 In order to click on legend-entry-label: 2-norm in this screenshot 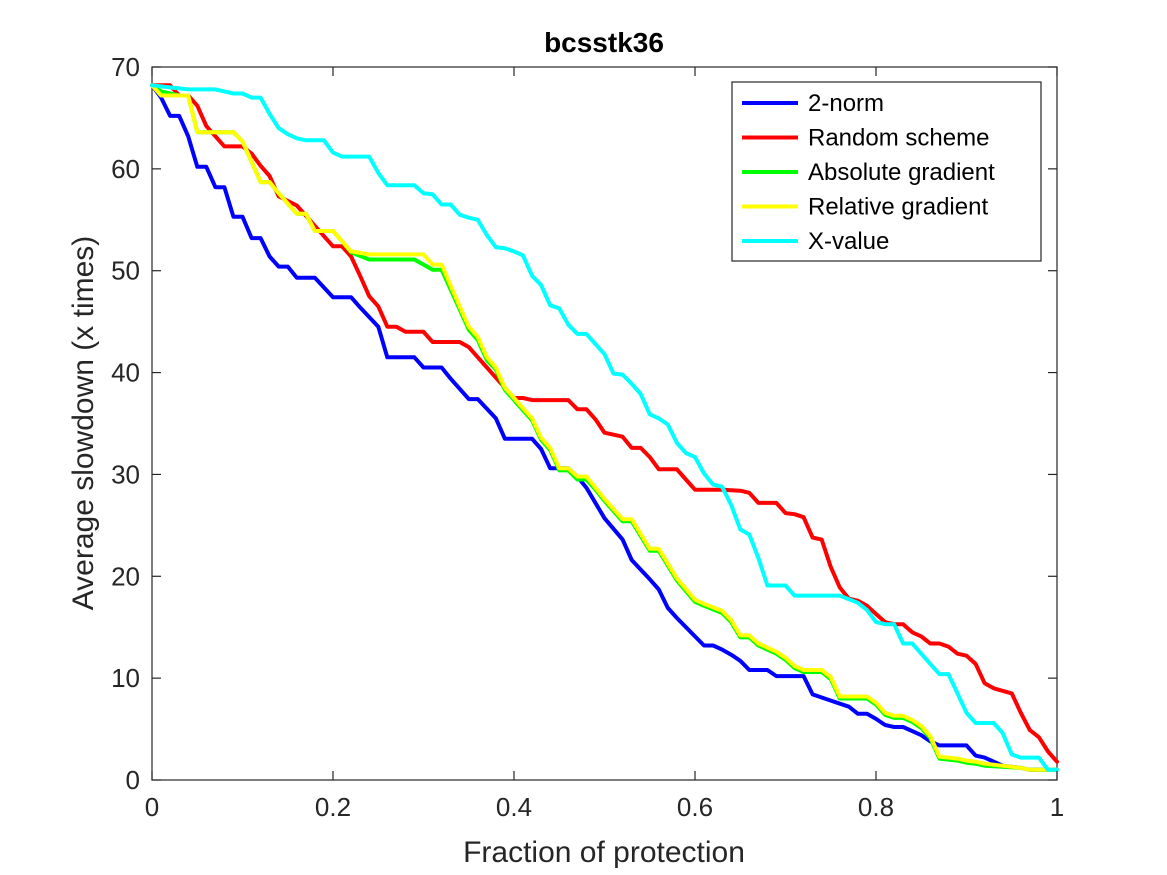, I will do `click(846, 103)`.